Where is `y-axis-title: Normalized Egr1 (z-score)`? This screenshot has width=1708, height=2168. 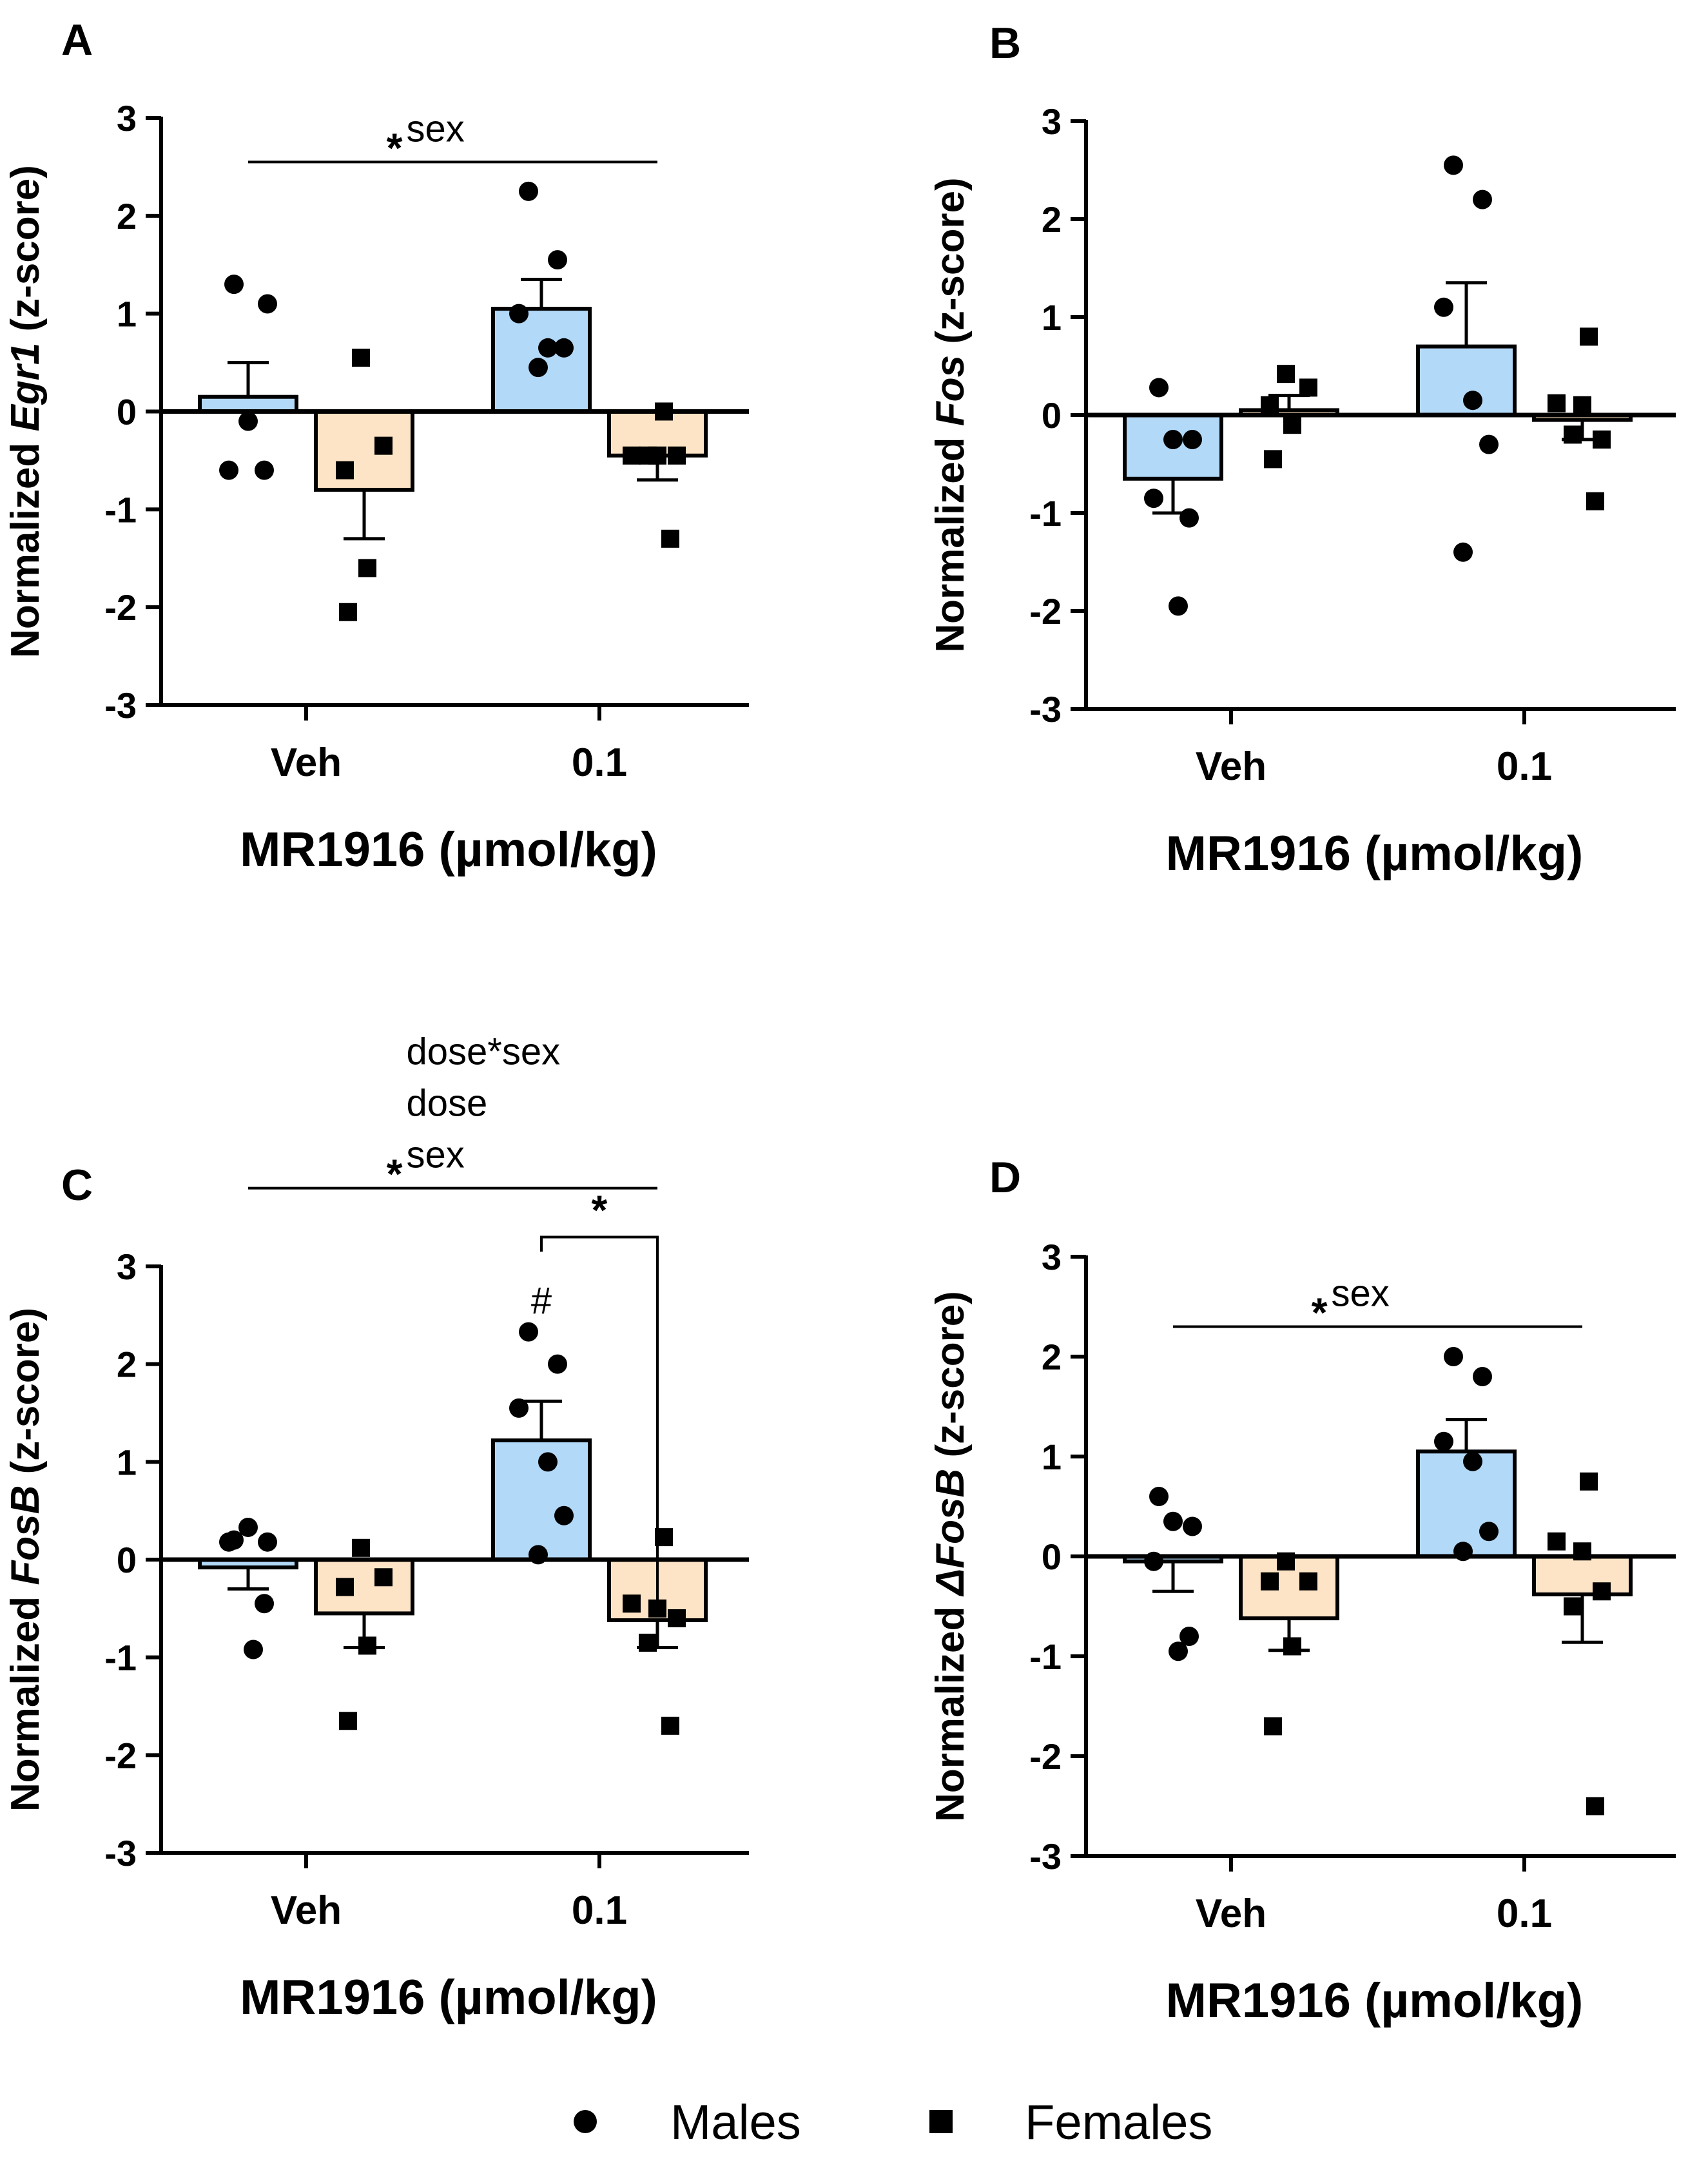 y-axis-title: Normalized Egr1 (z-score) is located at coordinates (25, 412).